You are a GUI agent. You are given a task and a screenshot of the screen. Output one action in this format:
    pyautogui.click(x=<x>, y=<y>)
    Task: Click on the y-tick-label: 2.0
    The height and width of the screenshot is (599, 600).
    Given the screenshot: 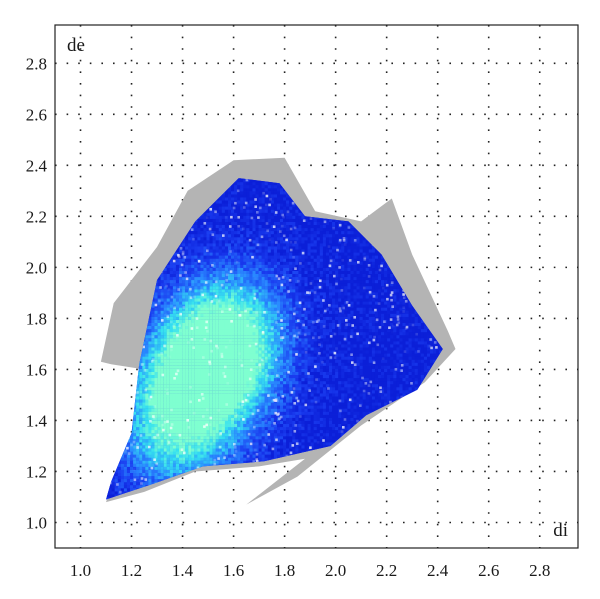 What is the action you would take?
    pyautogui.click(x=36, y=267)
    